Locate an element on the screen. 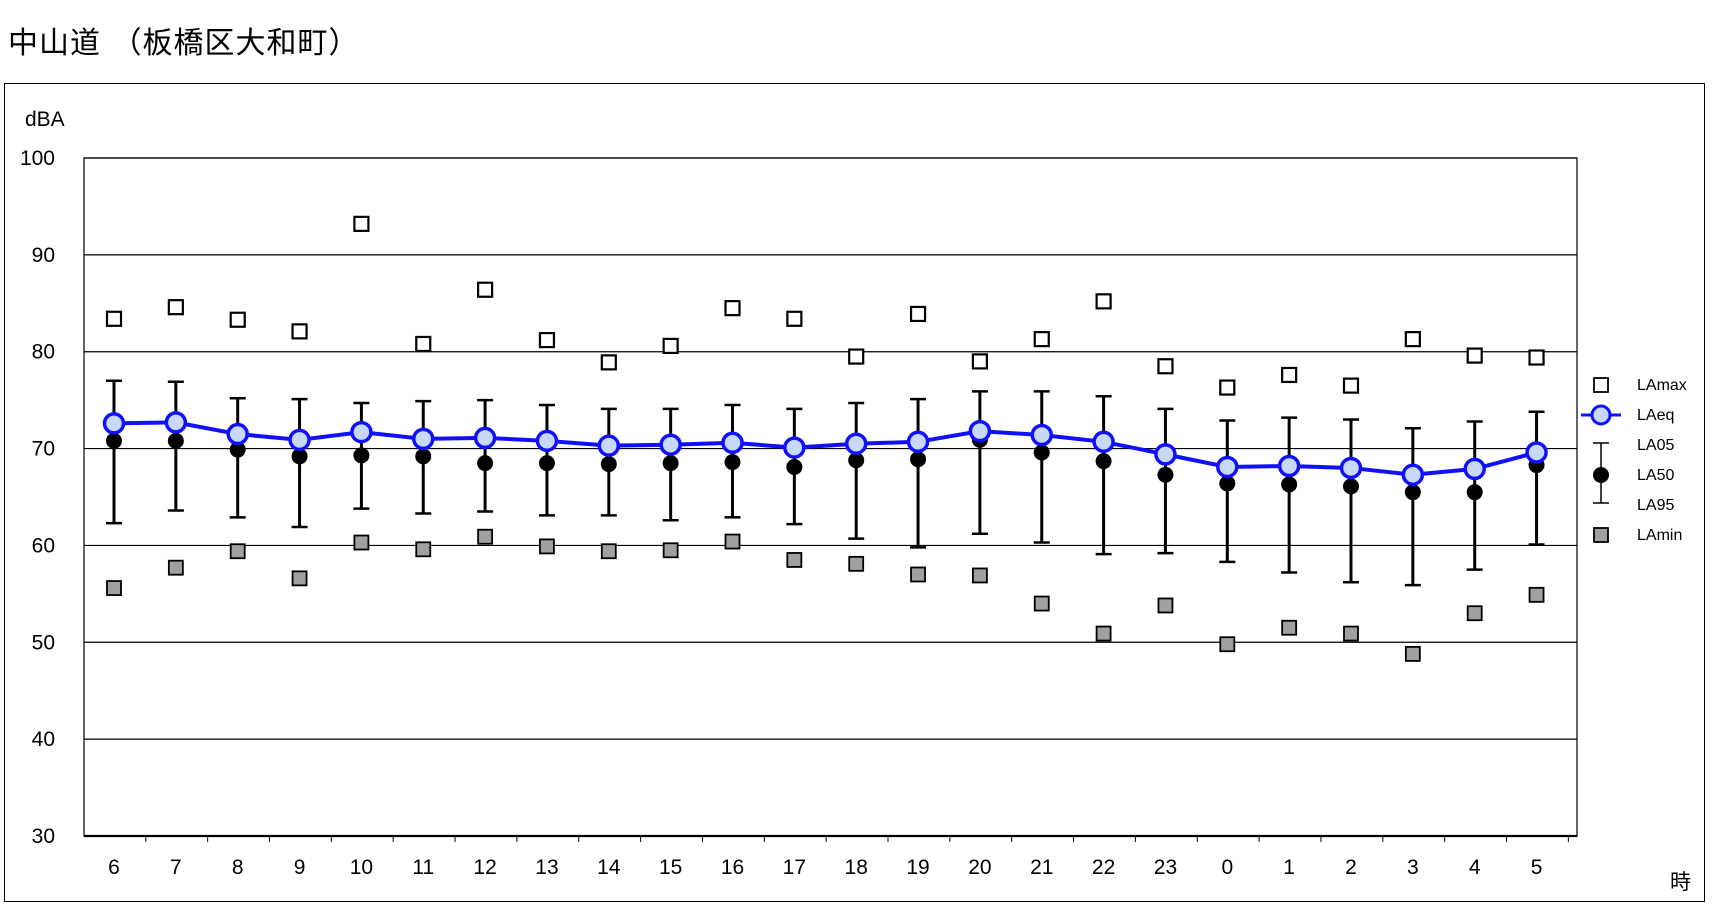  legend-label-la50: LA50 is located at coordinates (1655, 475).